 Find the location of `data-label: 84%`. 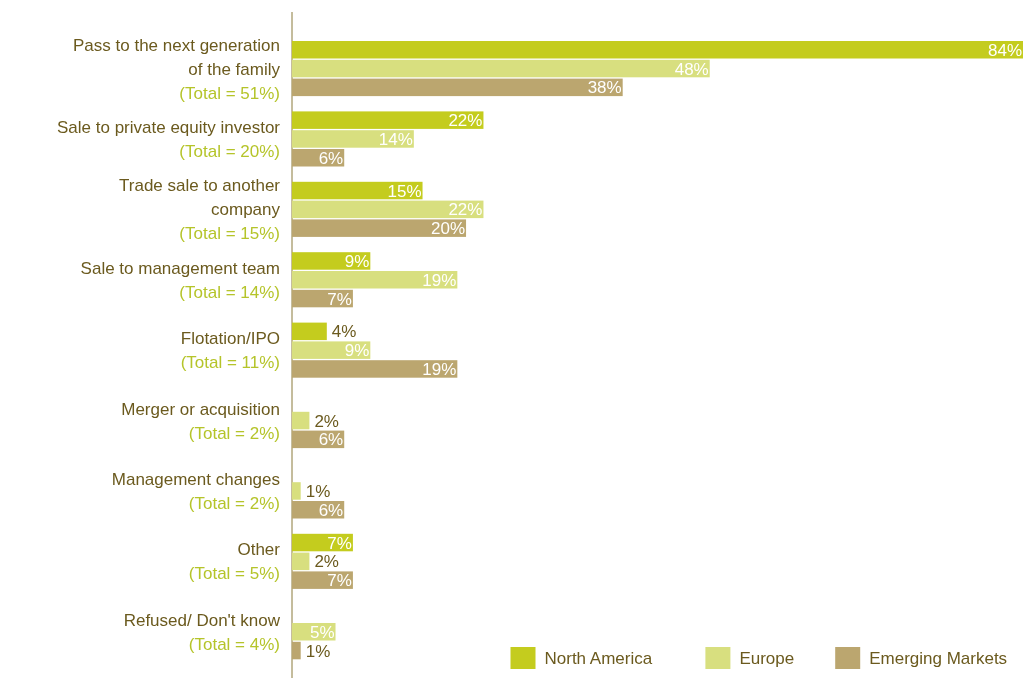

data-label: 84% is located at coordinates (1004, 50).